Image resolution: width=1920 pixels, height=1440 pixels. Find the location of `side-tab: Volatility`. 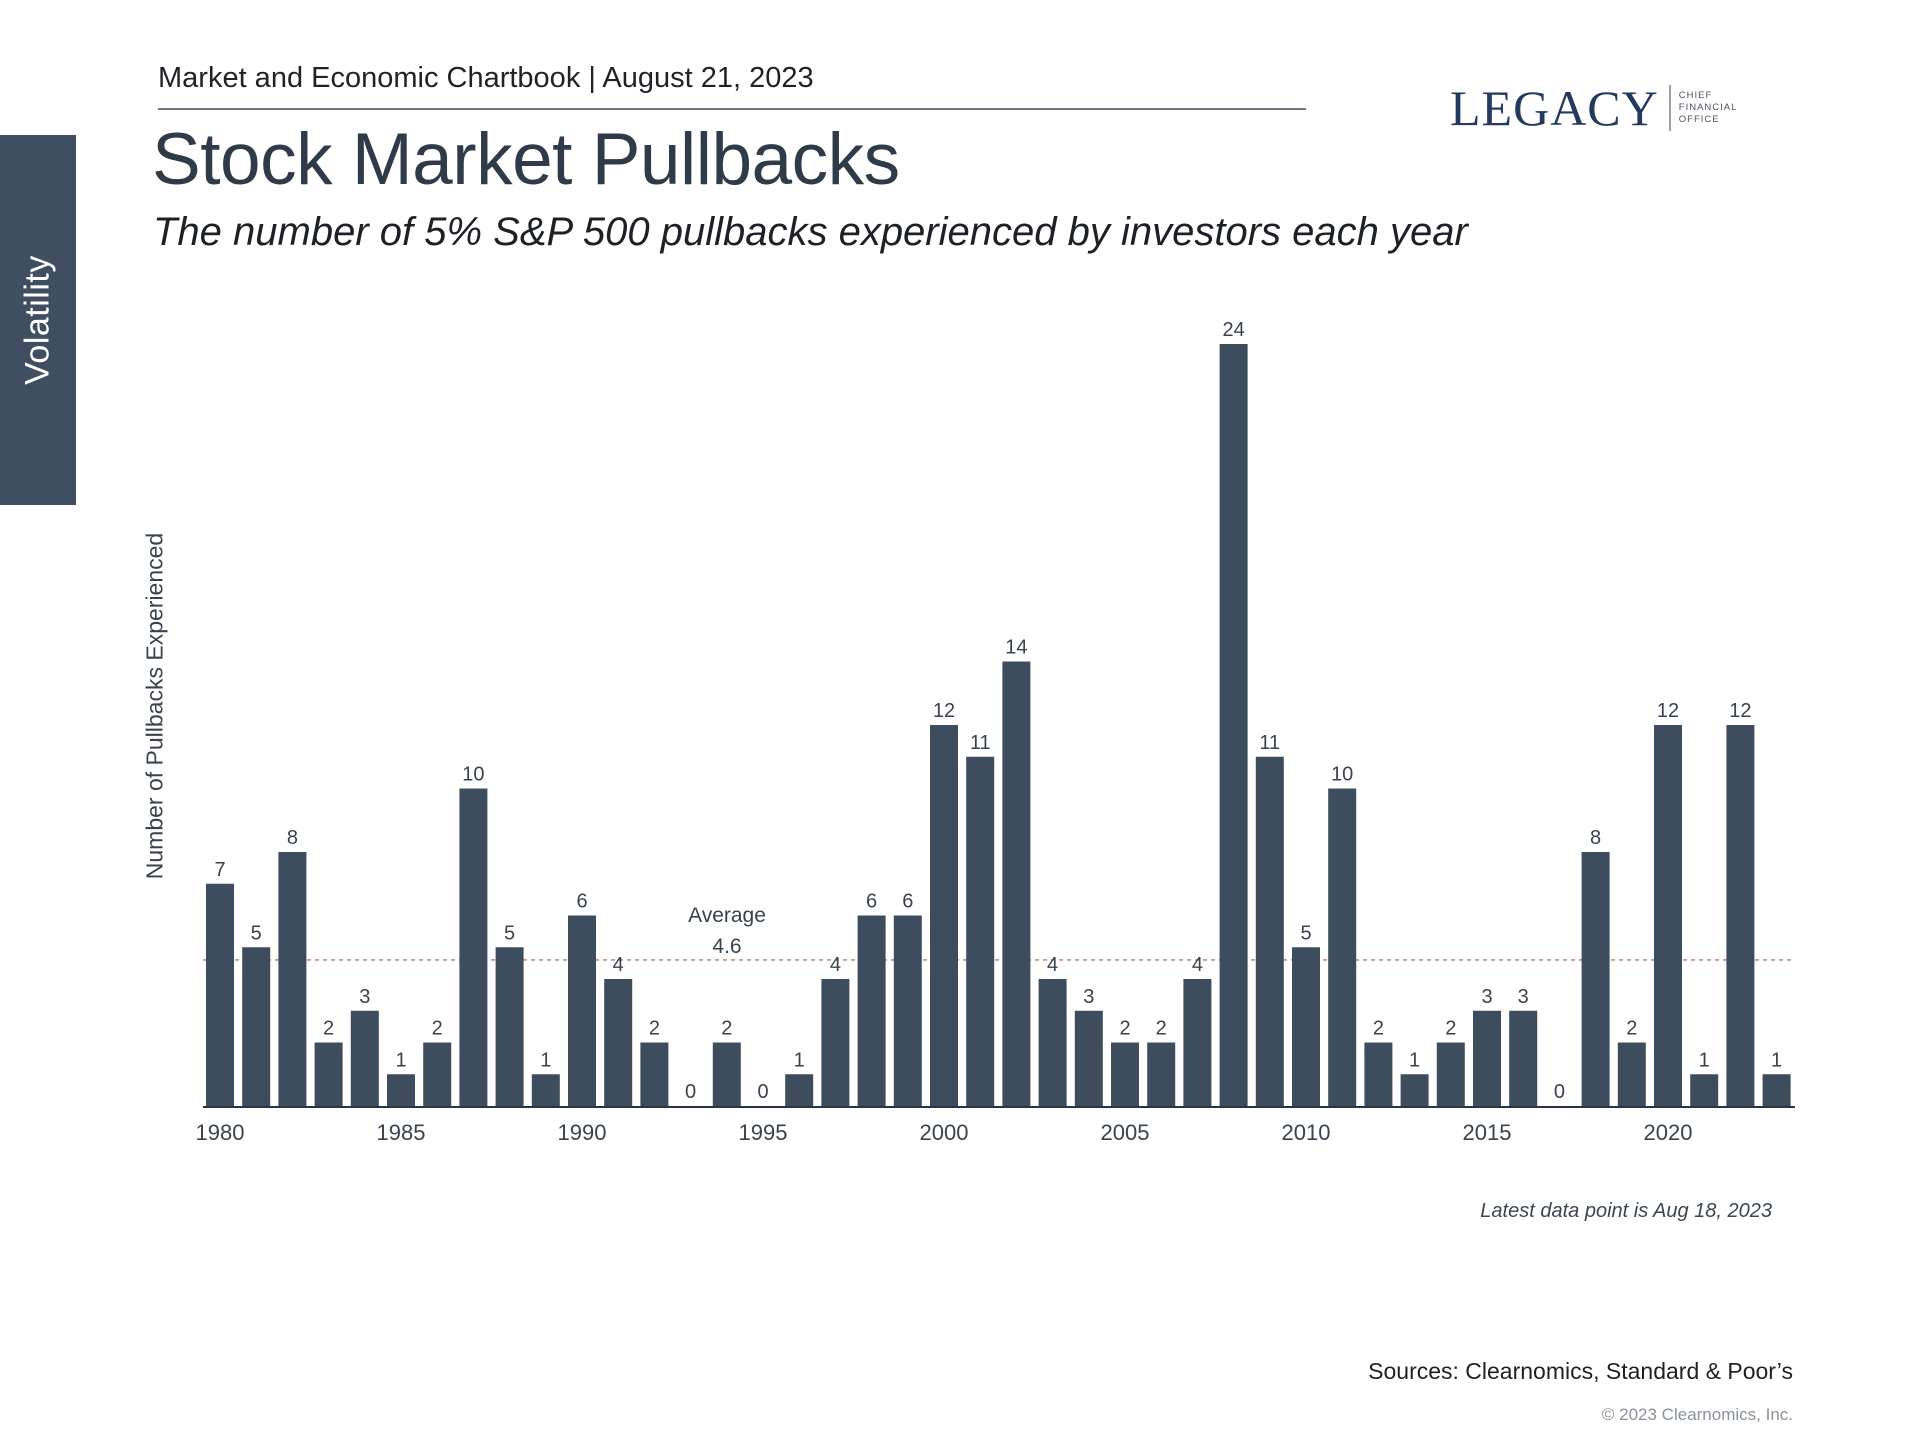

side-tab: Volatility is located at coordinates (38, 320).